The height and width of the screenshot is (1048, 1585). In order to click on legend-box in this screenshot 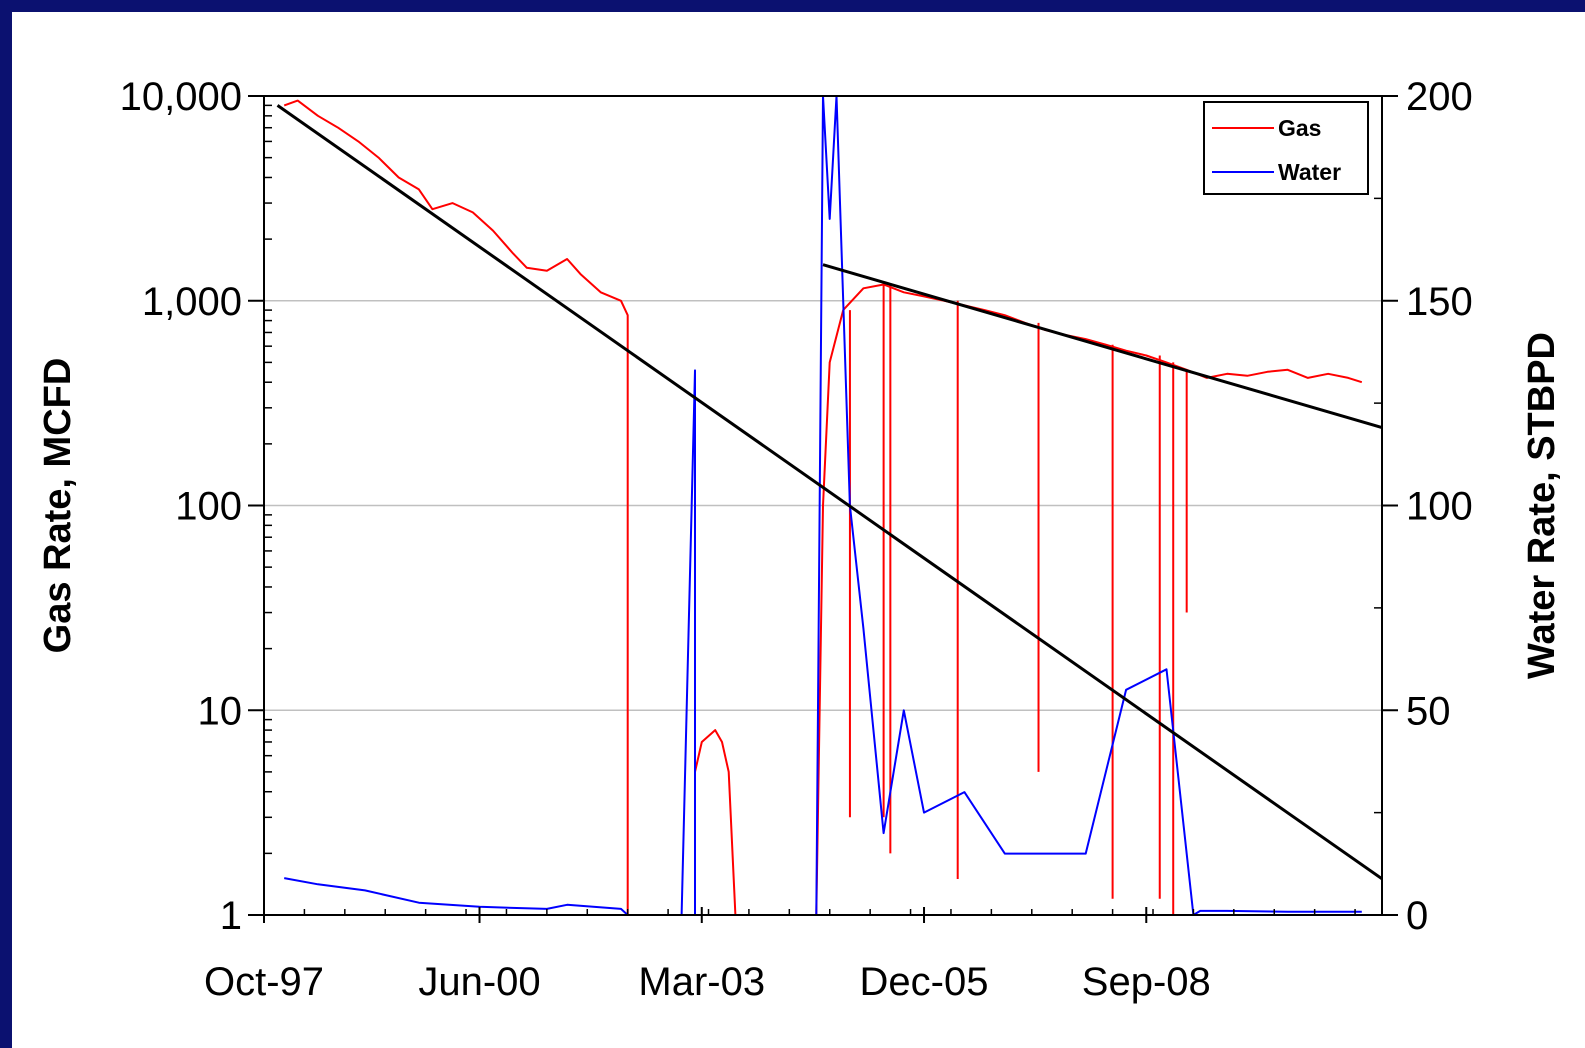, I will do `click(1286, 148)`.